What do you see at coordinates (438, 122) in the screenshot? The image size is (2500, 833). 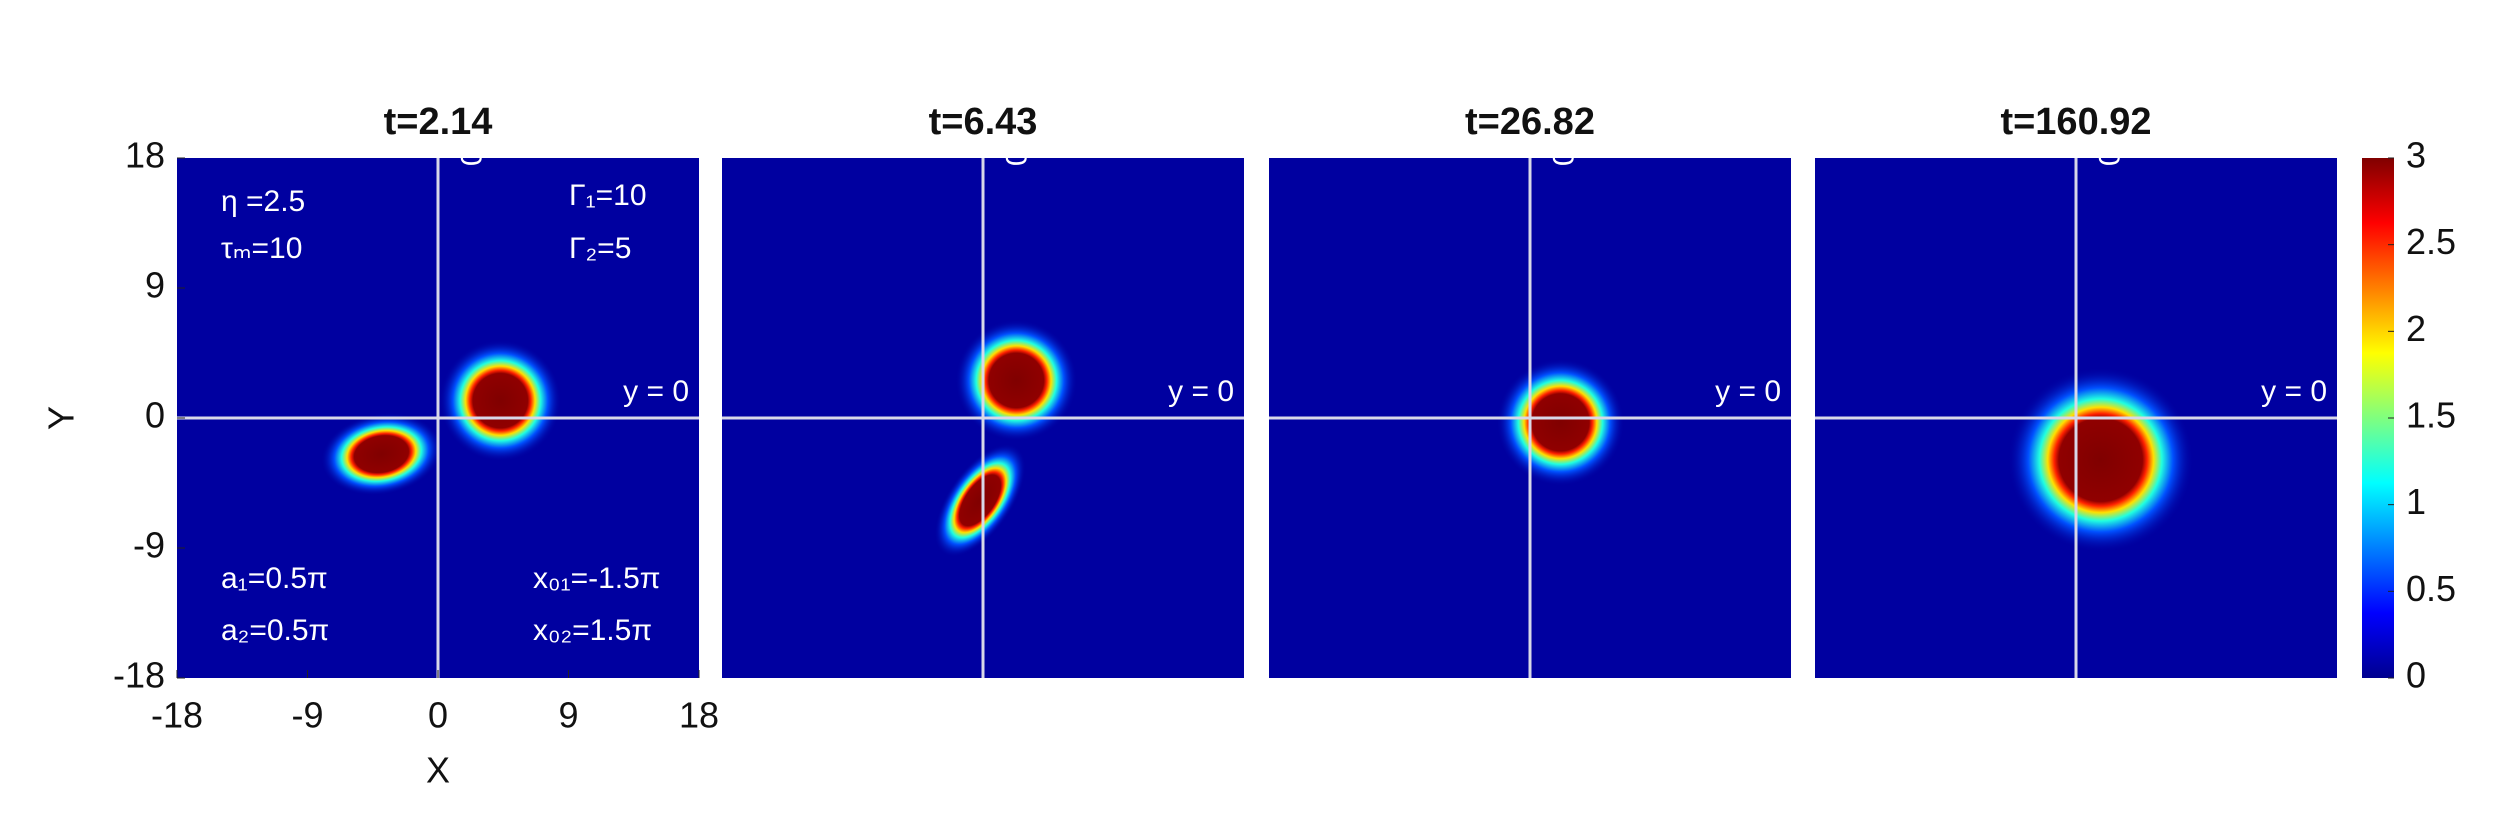 I see `panel-title: t=2.14` at bounding box center [438, 122].